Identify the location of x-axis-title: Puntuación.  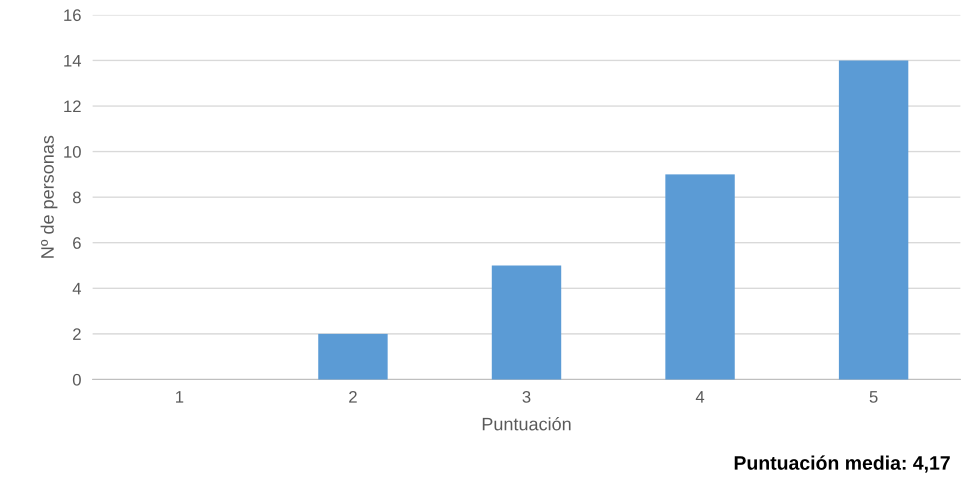
(526, 423).